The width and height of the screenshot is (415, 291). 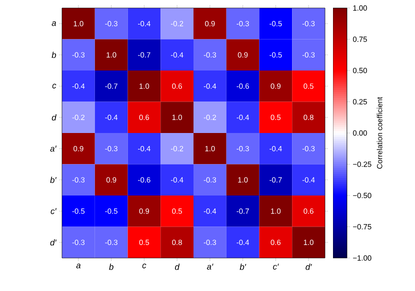 I want to click on y-tick-label: b′, so click(x=53, y=179).